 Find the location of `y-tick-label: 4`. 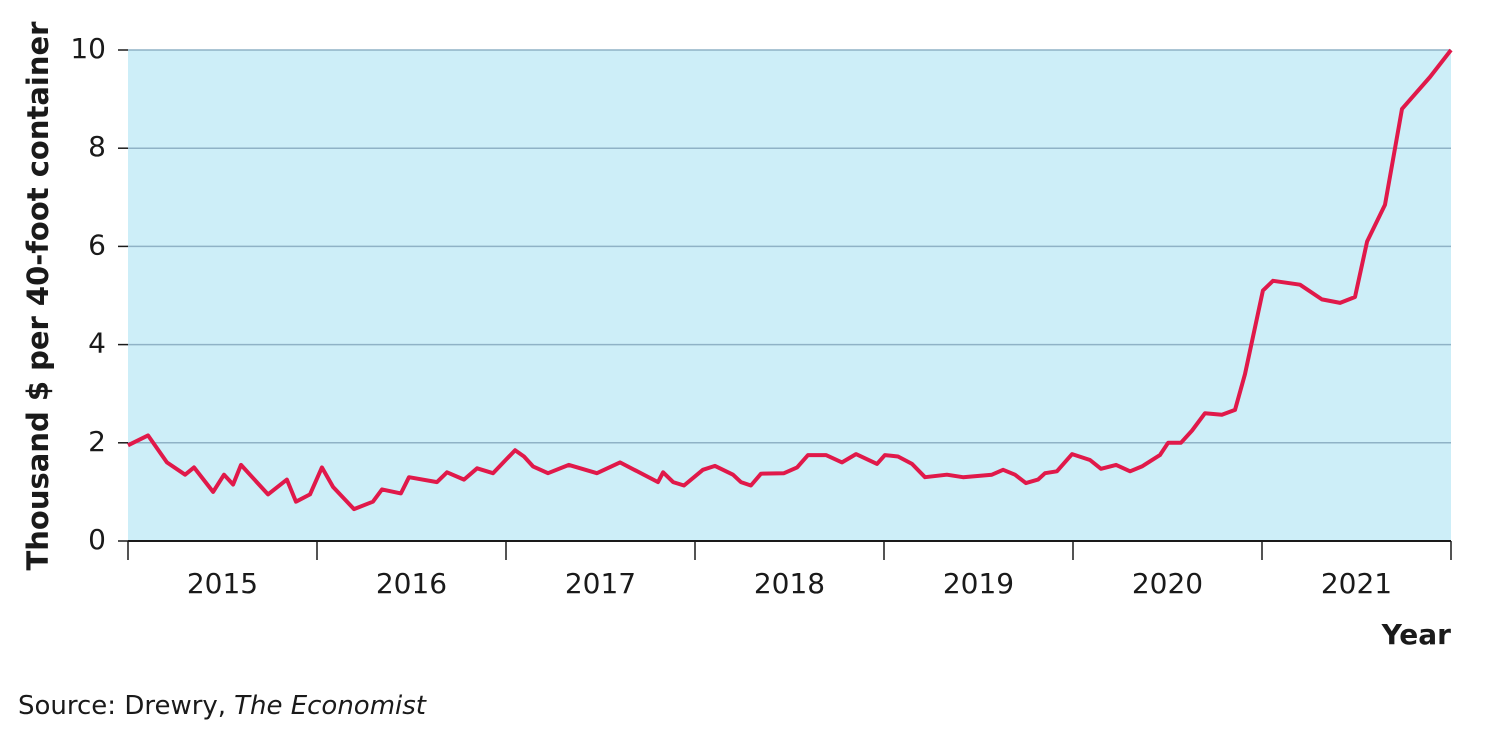

y-tick-label: 4 is located at coordinates (97, 343).